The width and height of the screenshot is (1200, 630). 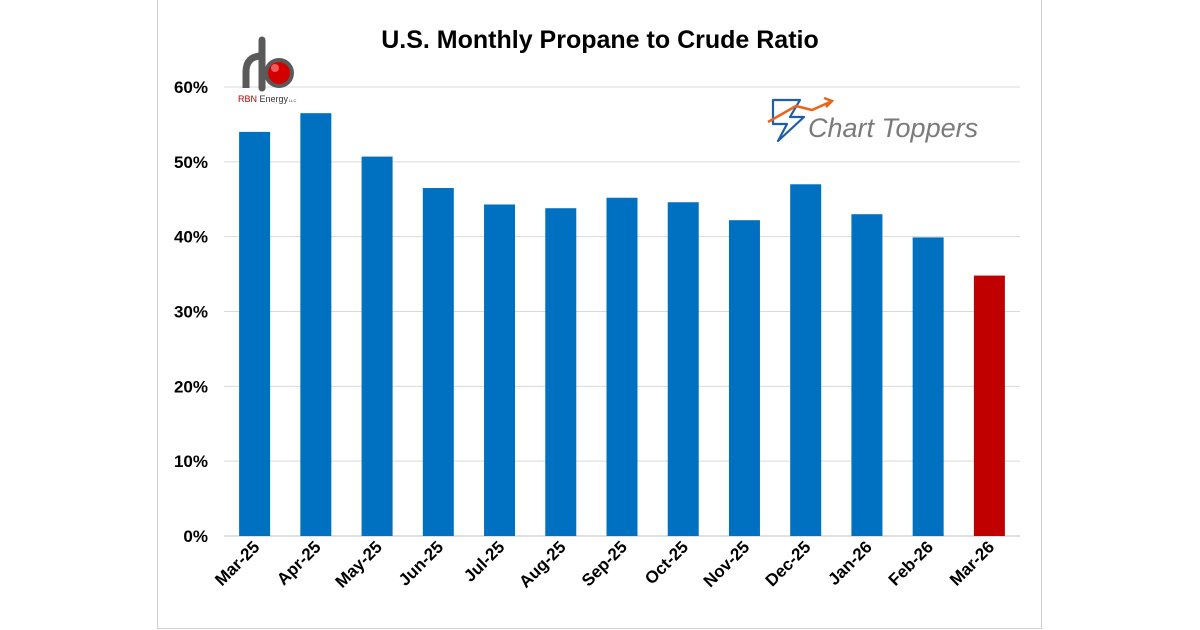 I want to click on chart-title: U.S. Monthly Propane to Crude Ratio, so click(x=600, y=40).